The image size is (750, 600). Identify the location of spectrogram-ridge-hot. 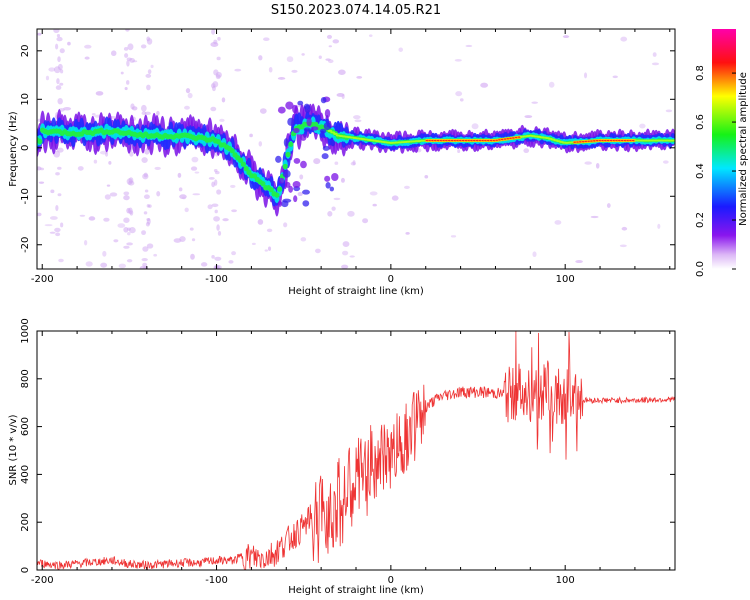
(330, 130).